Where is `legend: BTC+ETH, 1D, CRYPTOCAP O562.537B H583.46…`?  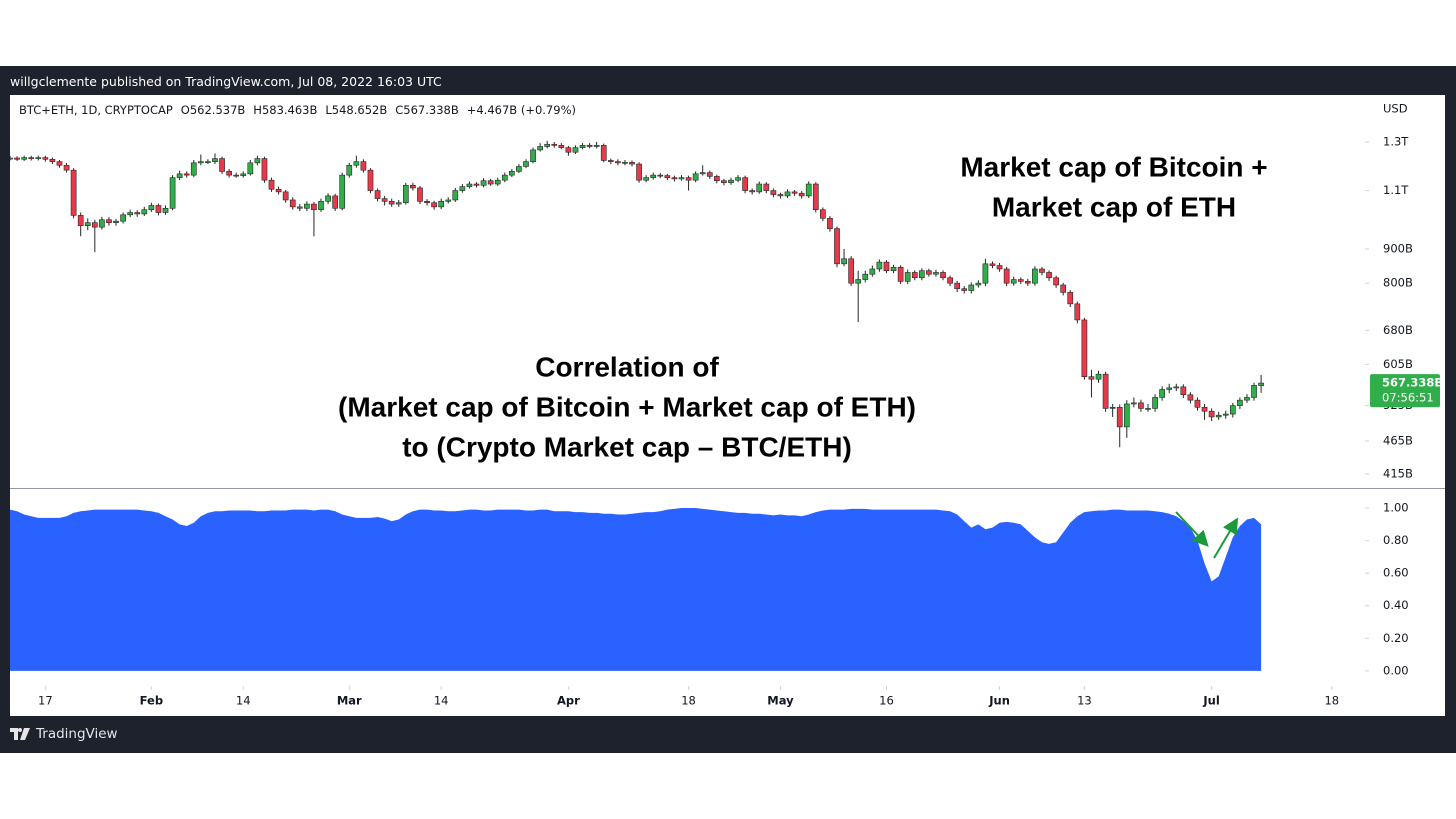 legend: BTC+ETH, 1D, CRYPTOCAP O562.537B H583.46… is located at coordinates (297, 110).